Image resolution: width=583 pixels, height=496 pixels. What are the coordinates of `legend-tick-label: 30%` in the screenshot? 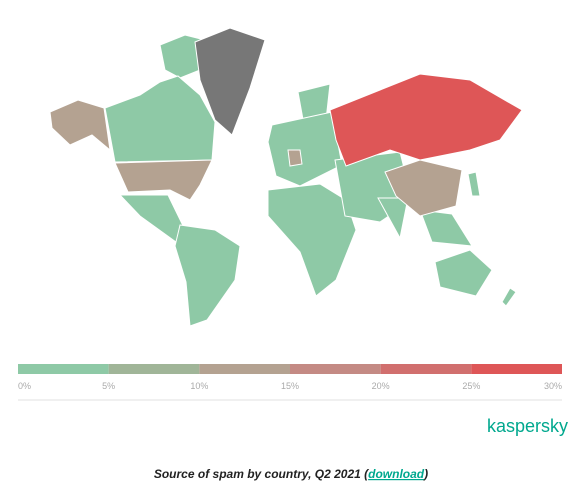 It's located at (553, 386).